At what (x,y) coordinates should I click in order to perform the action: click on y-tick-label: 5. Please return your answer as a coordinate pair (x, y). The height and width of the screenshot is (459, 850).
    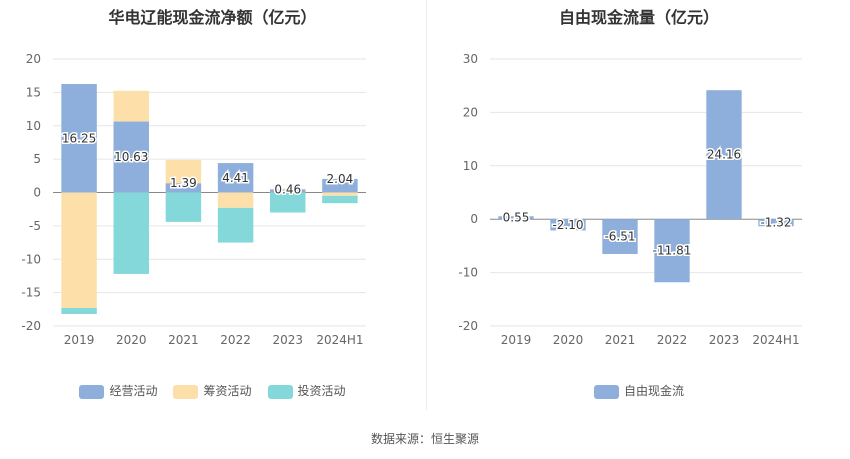
    Looking at the image, I should click on (37, 159).